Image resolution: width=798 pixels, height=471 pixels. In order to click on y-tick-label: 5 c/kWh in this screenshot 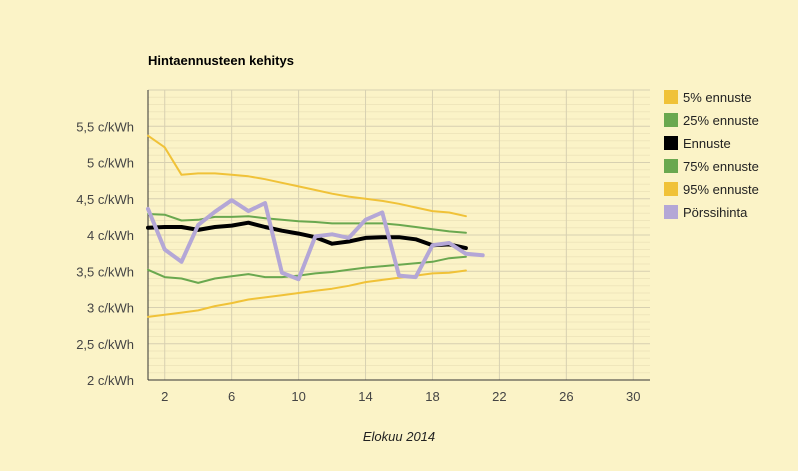, I will do `click(110, 163)`.